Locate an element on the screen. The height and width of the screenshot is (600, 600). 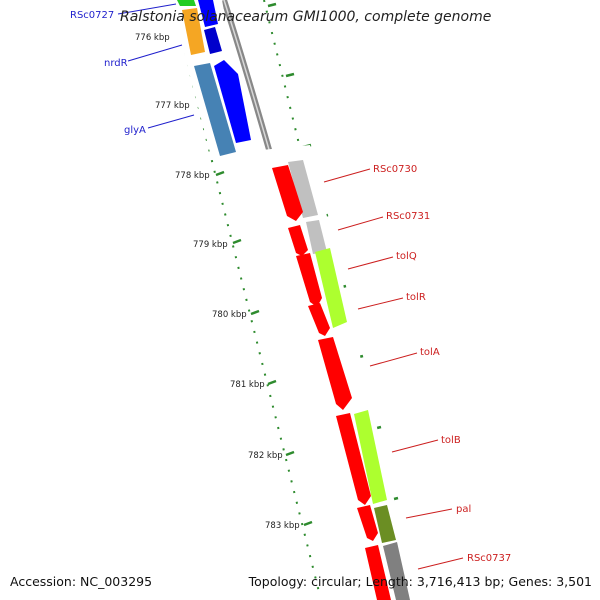
kbp-label-781: 781 kbp is located at coordinates (247, 385).